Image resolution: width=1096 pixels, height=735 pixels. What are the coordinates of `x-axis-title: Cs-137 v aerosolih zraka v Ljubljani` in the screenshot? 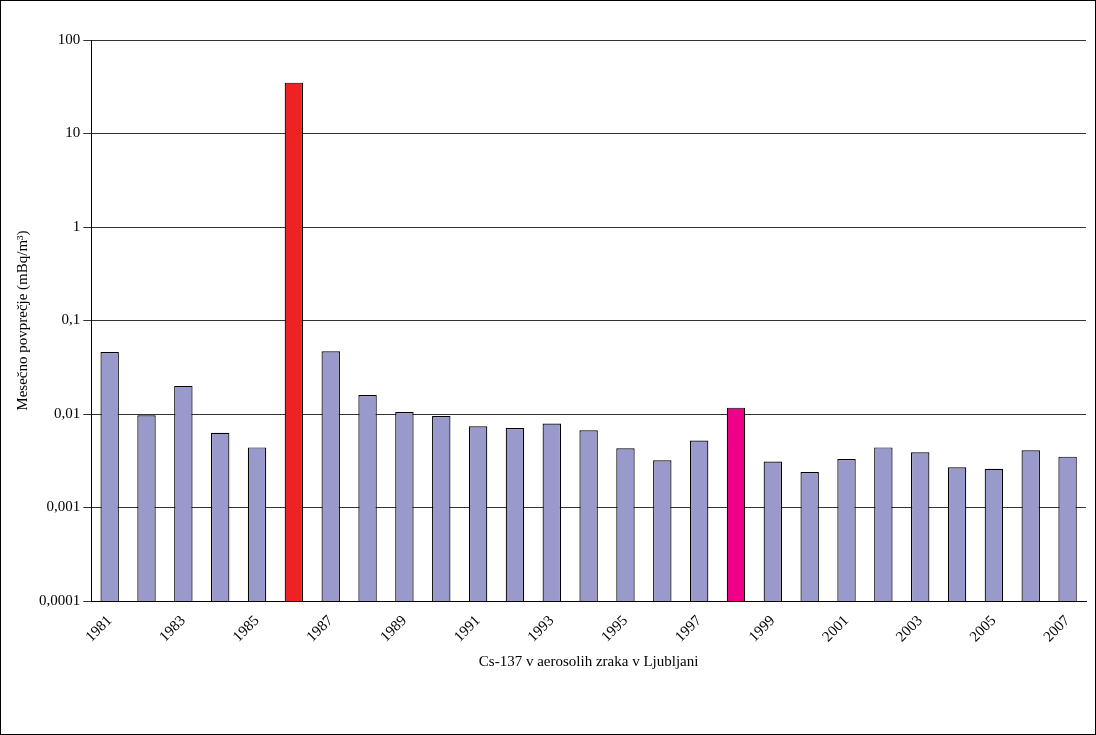 It's located at (588, 660).